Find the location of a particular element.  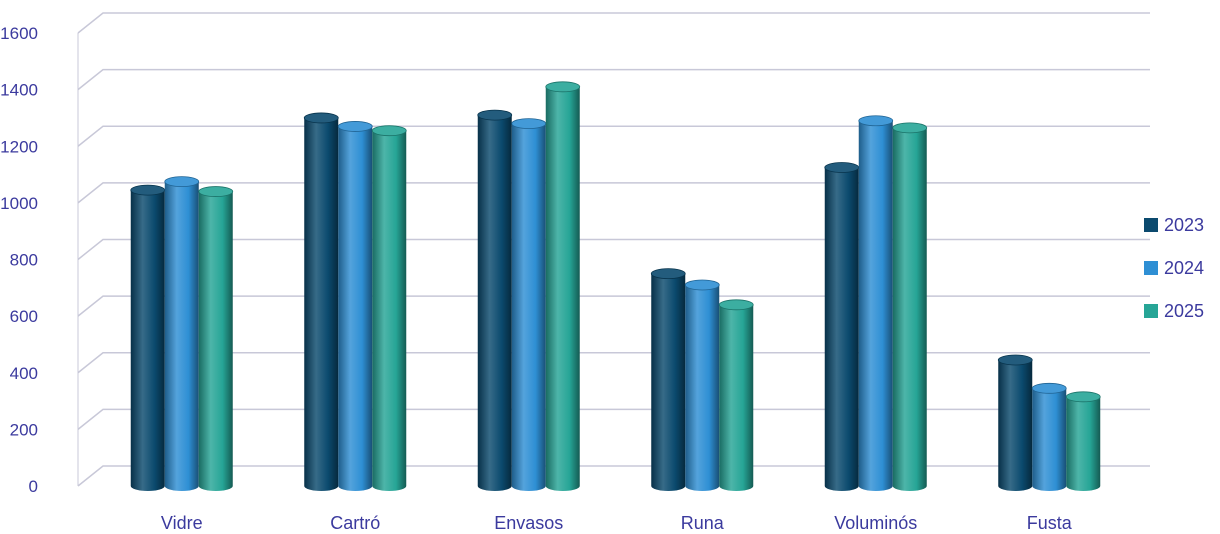

legend: 2023 2024 2025 is located at coordinates (1174, 268).